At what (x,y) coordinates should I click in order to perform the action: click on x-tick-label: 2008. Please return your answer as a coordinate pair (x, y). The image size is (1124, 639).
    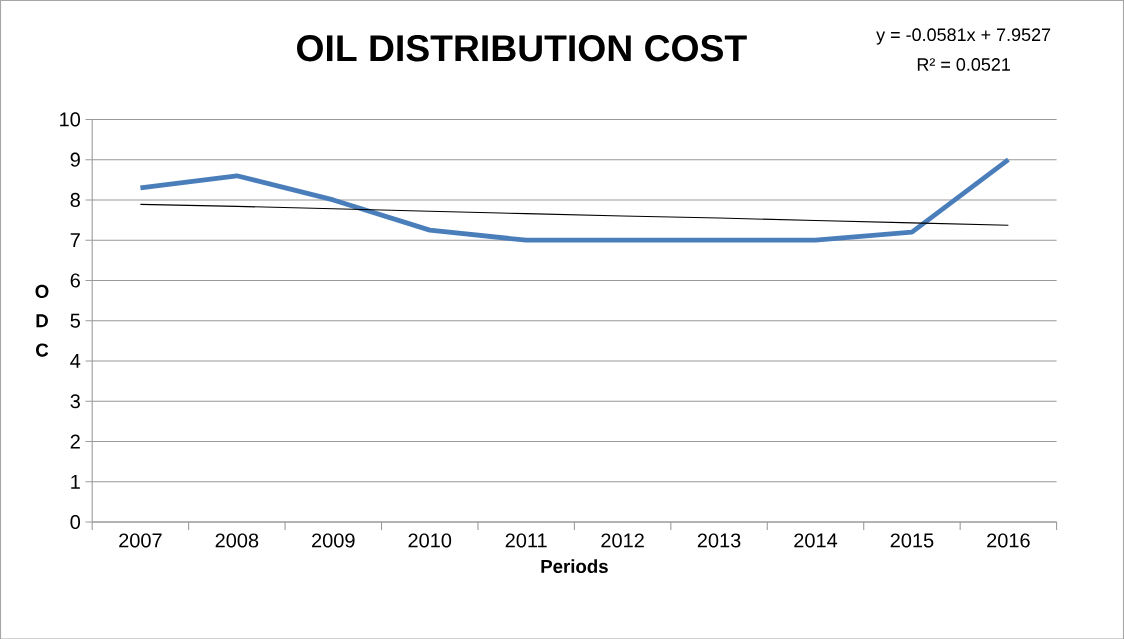
    Looking at the image, I should click on (237, 540).